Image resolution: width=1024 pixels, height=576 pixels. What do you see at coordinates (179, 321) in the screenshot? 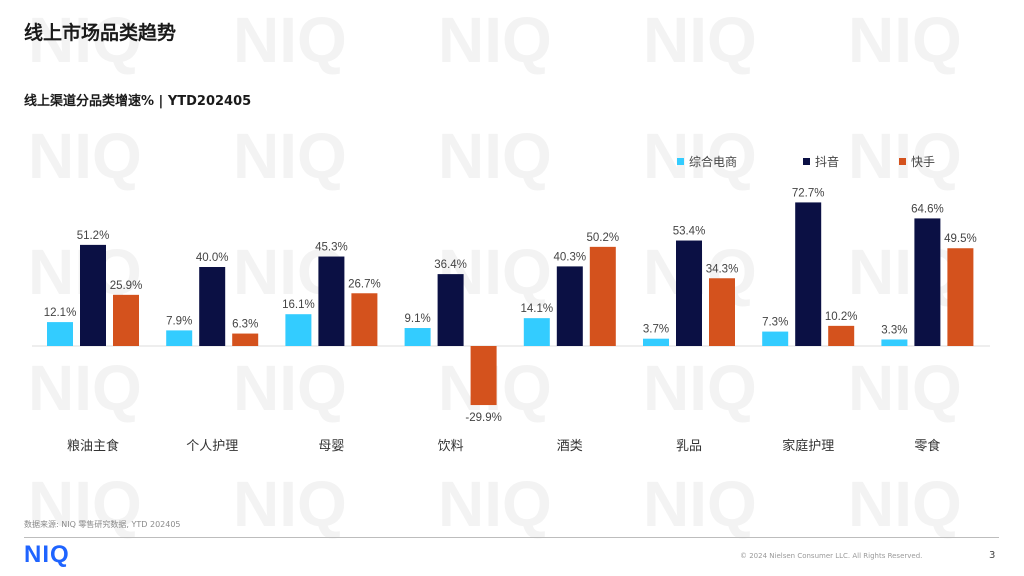
I see `data-label: 7.9%` at bounding box center [179, 321].